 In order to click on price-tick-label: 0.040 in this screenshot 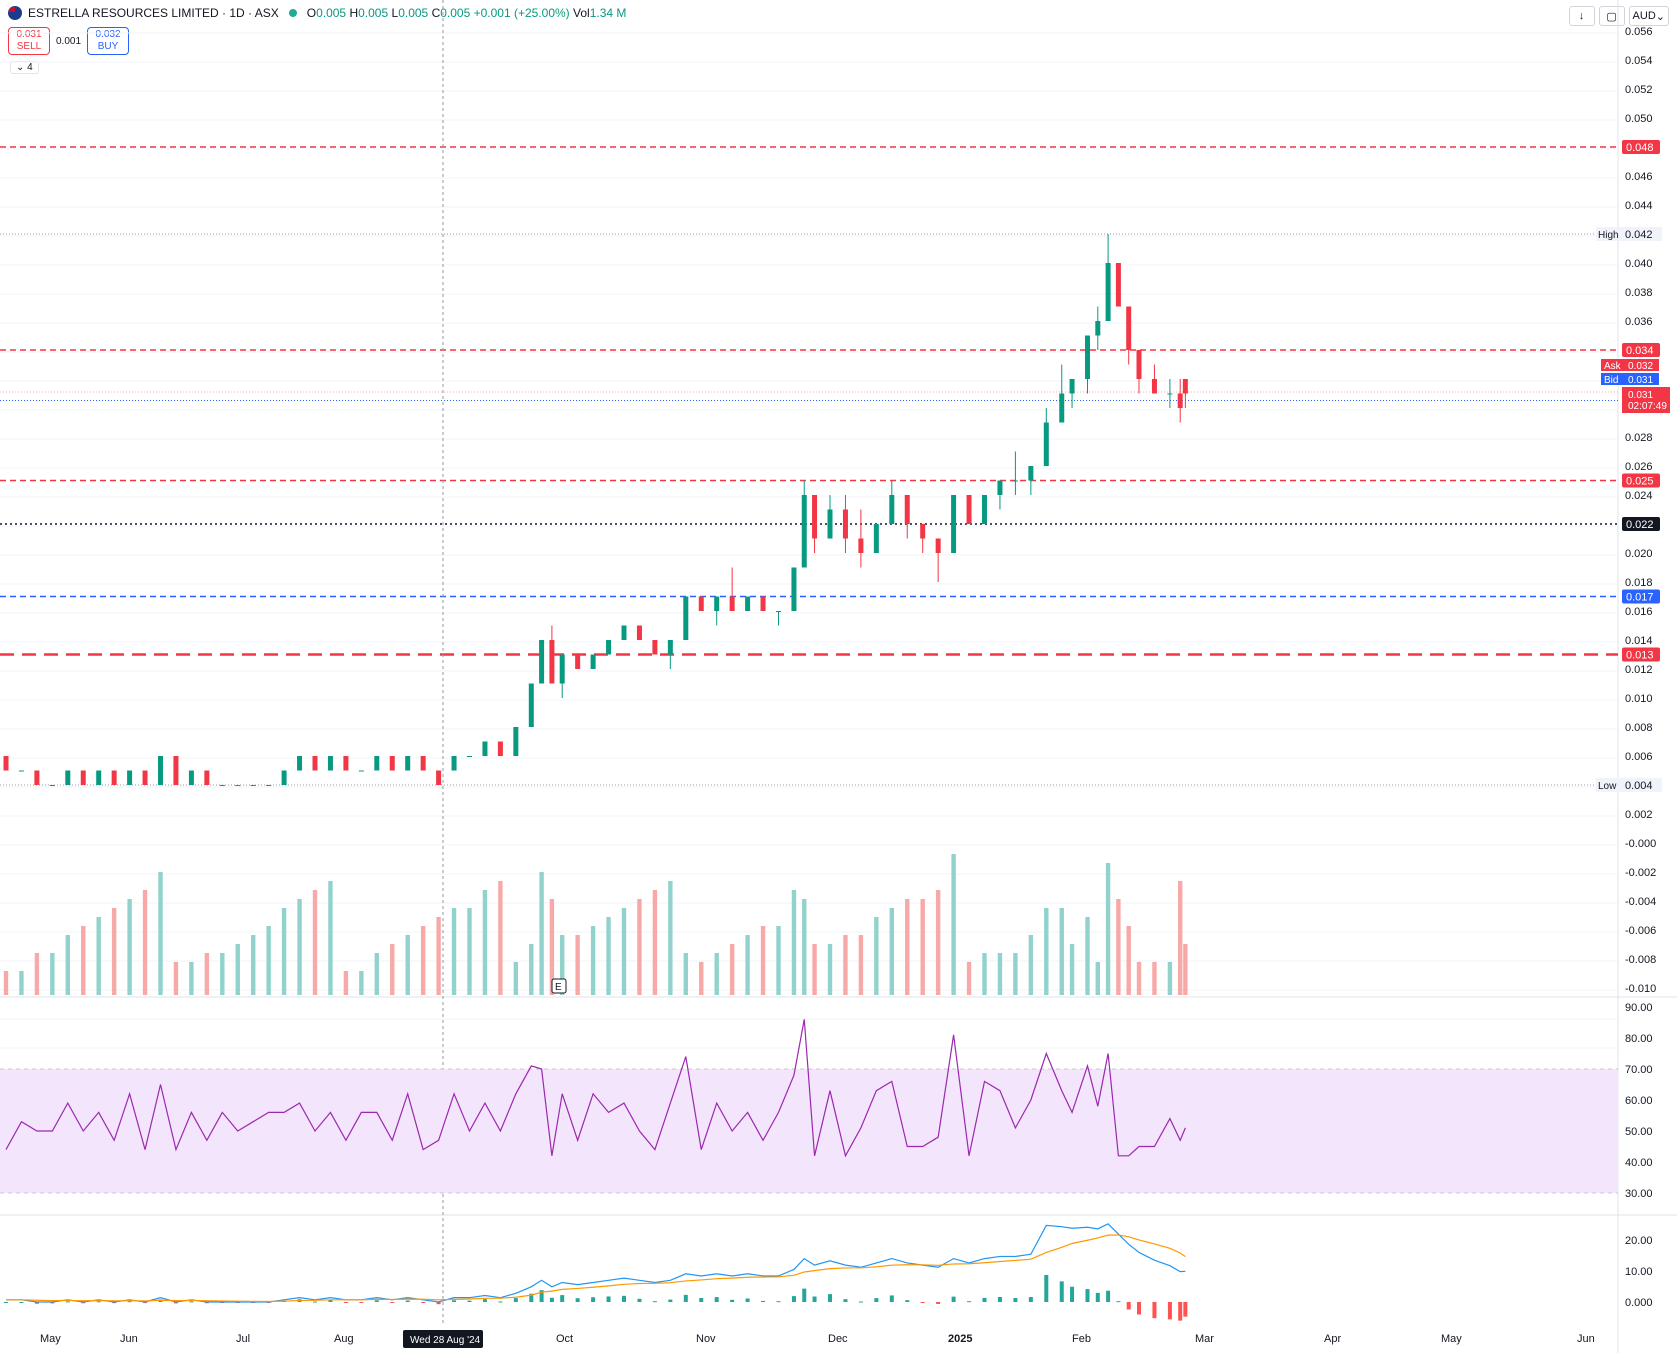, I will do `click(1639, 264)`.